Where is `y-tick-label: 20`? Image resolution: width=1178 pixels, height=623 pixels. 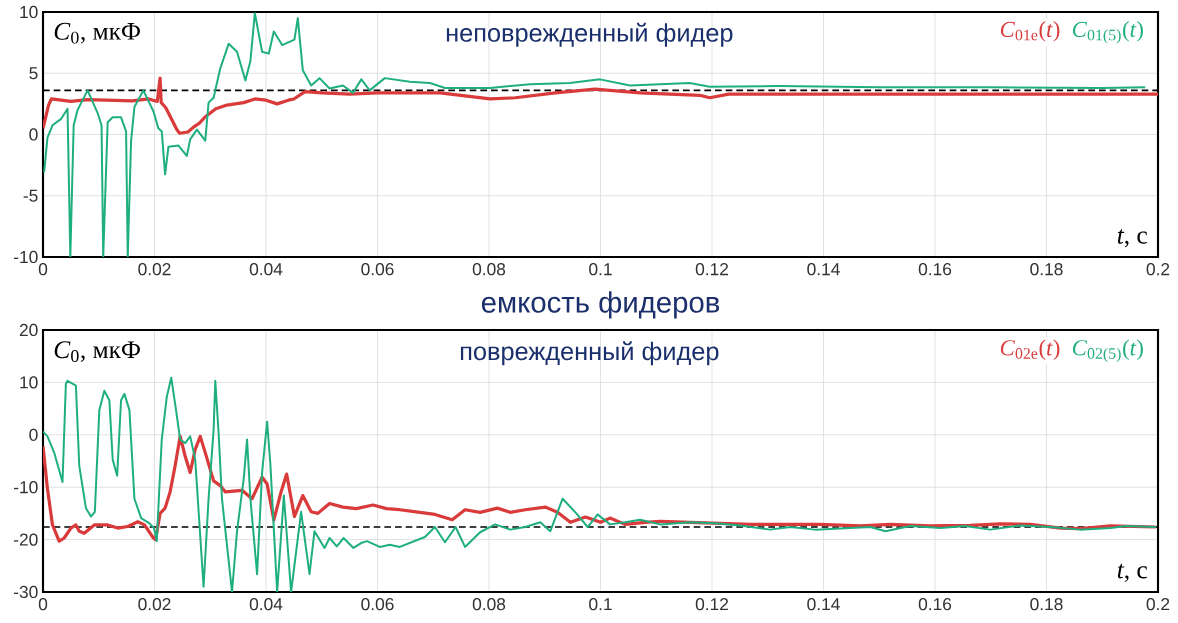
y-tick-label: 20 is located at coordinates (28, 330).